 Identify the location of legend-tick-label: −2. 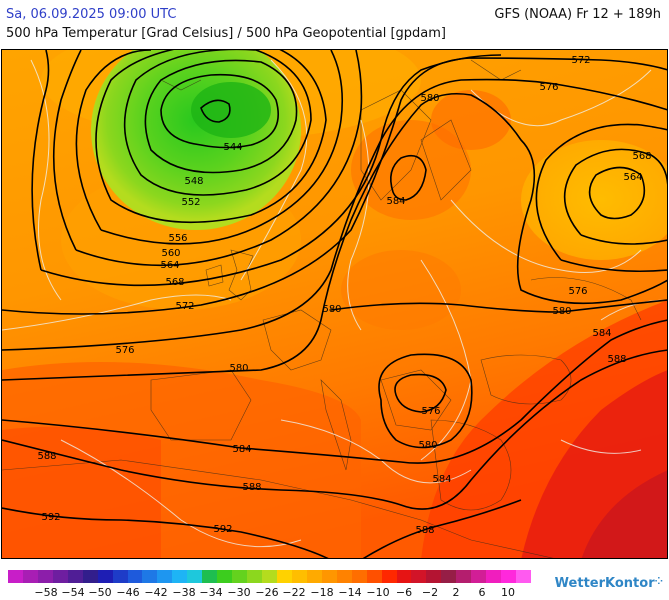
(430, 592).